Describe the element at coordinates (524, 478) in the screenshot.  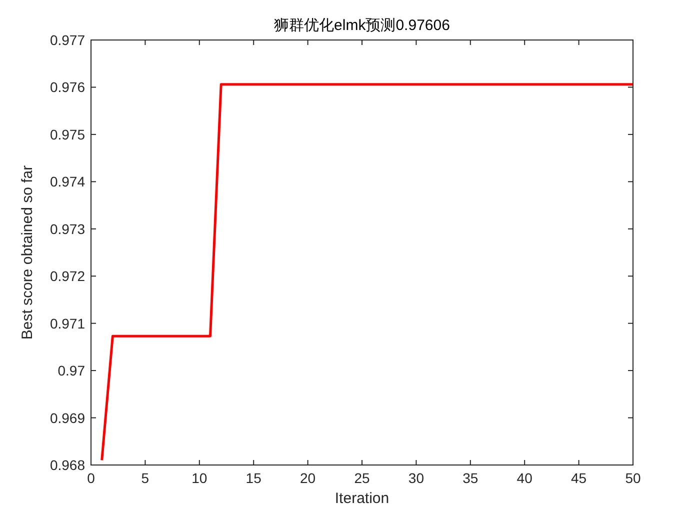
I see `x-tick-label: 40` at that location.